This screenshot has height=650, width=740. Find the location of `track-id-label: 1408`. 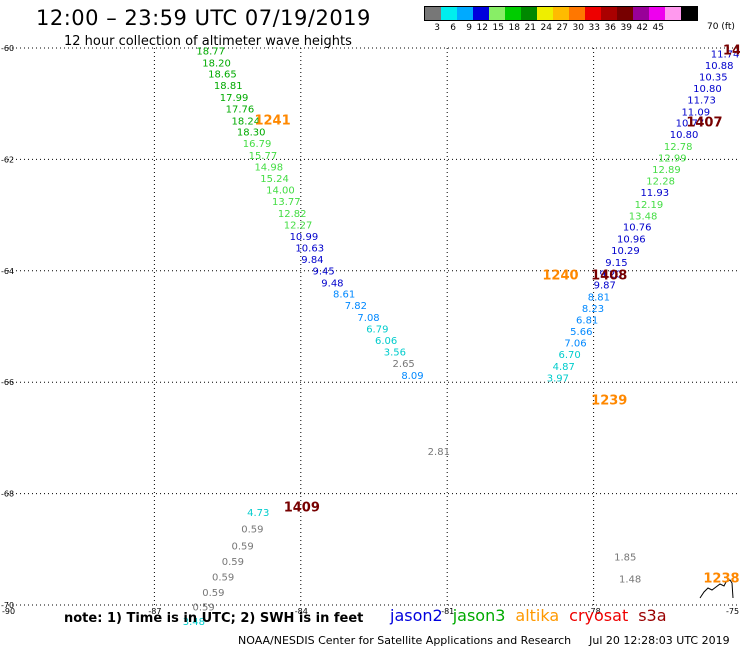

track-id-label: 1408 is located at coordinates (609, 276).